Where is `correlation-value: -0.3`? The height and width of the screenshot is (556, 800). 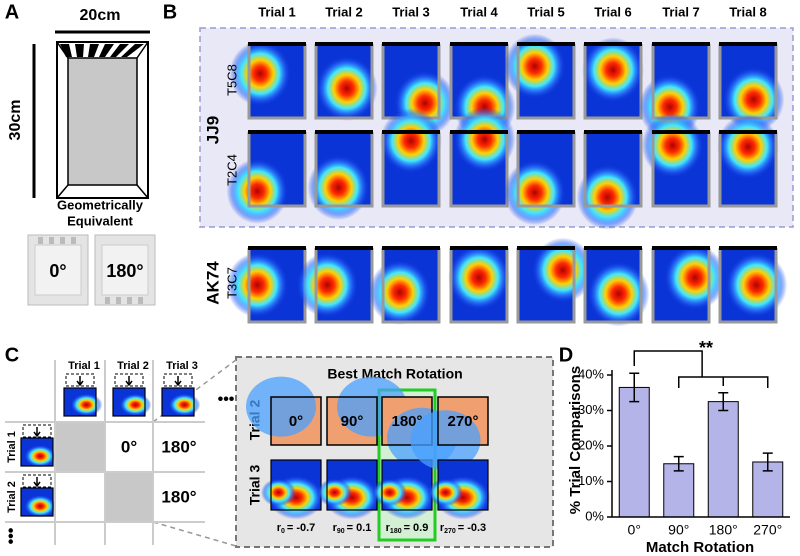
correlation-value: -0.3 is located at coordinates (476, 528).